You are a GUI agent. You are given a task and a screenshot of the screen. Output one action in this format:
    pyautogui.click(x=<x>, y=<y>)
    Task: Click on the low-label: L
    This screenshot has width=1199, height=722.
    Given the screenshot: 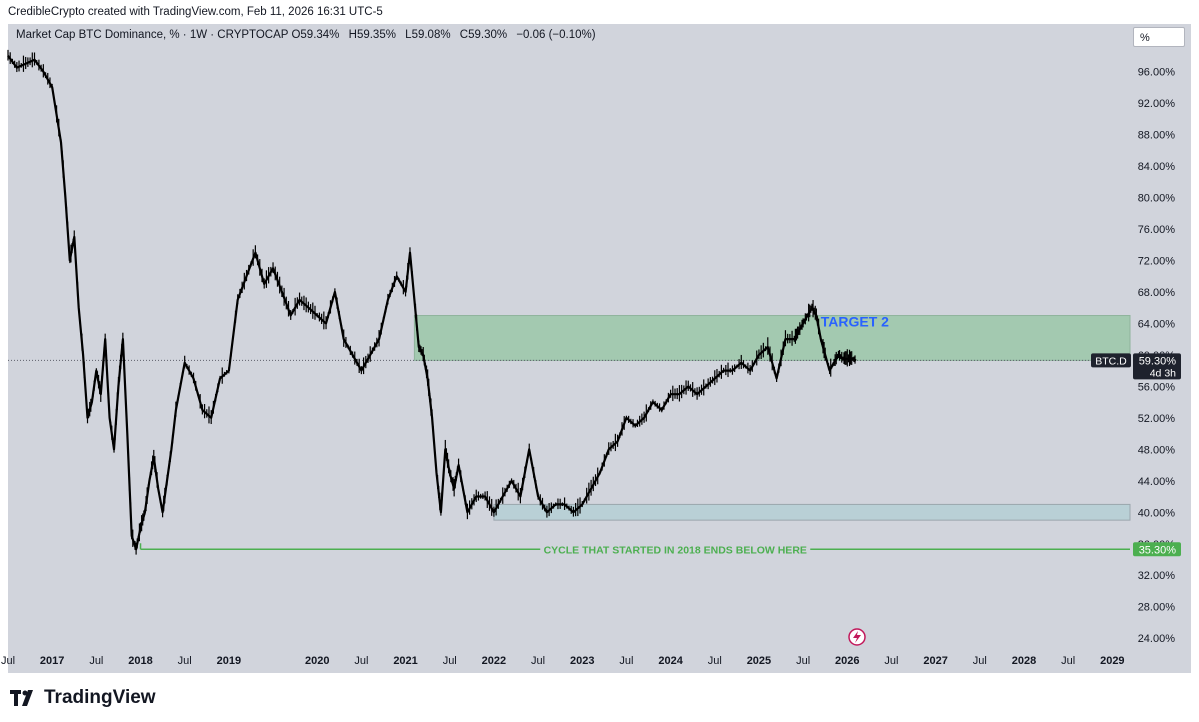 What is the action you would take?
    pyautogui.click(x=408, y=35)
    